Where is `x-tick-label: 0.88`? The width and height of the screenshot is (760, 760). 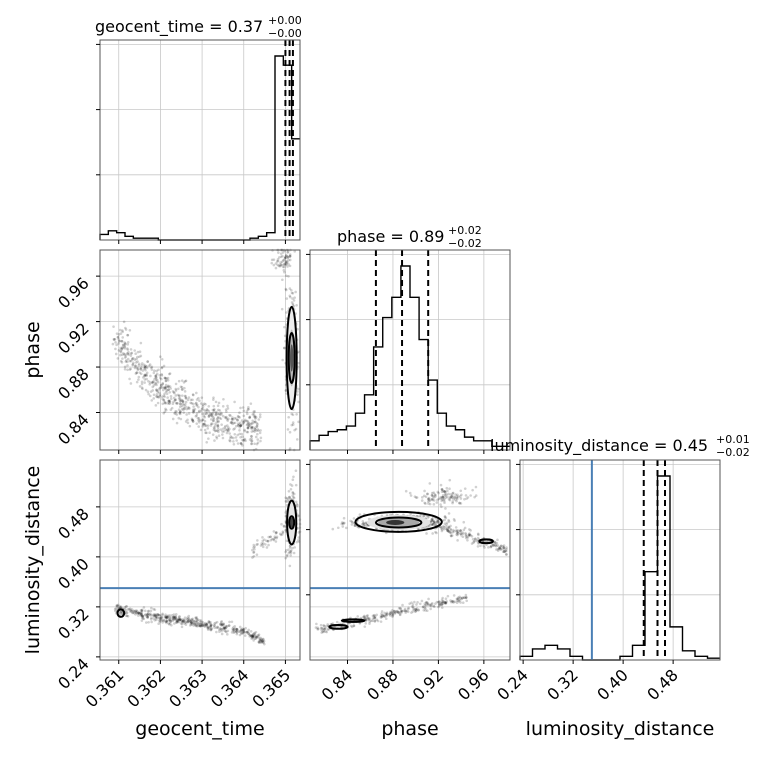
x-tick-label: 0.88 is located at coordinates (382, 684).